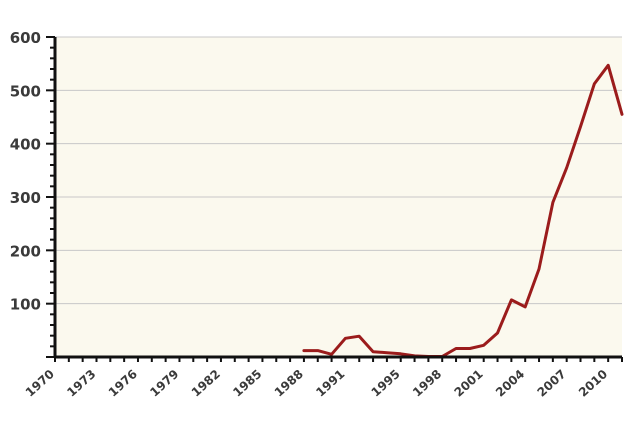 Image resolution: width=640 pixels, height=425 pixels. Describe the element at coordinates (25, 251) in the screenshot. I see `y-tick-label-200: 200` at that location.